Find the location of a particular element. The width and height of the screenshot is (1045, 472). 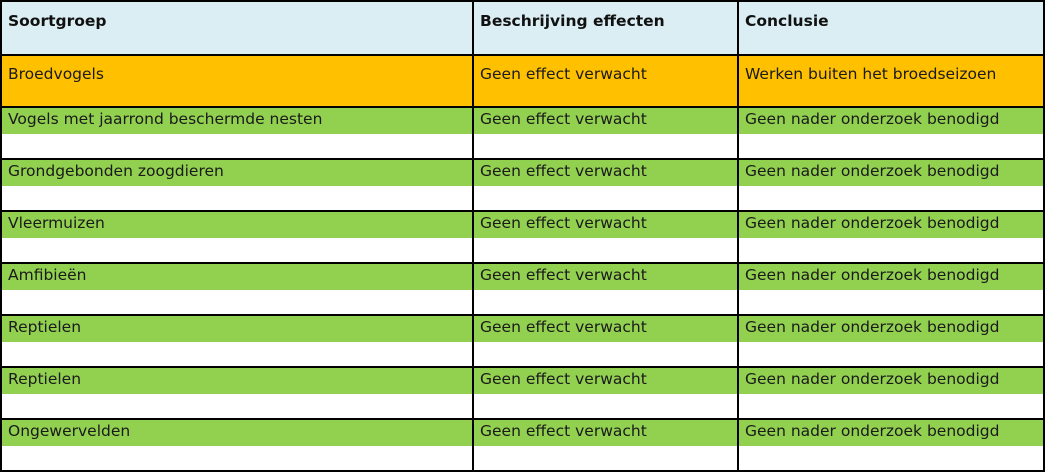

header-conclusie: Conclusie is located at coordinates (891, 28).